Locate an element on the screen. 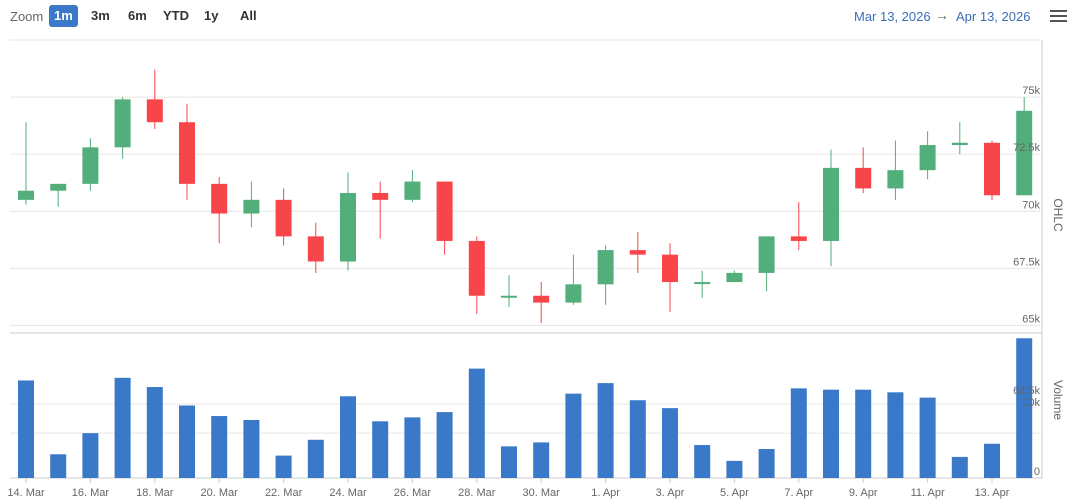 This screenshot has height=504, width=1072. range-from-input: Mar 13, 2026 is located at coordinates (892, 16).